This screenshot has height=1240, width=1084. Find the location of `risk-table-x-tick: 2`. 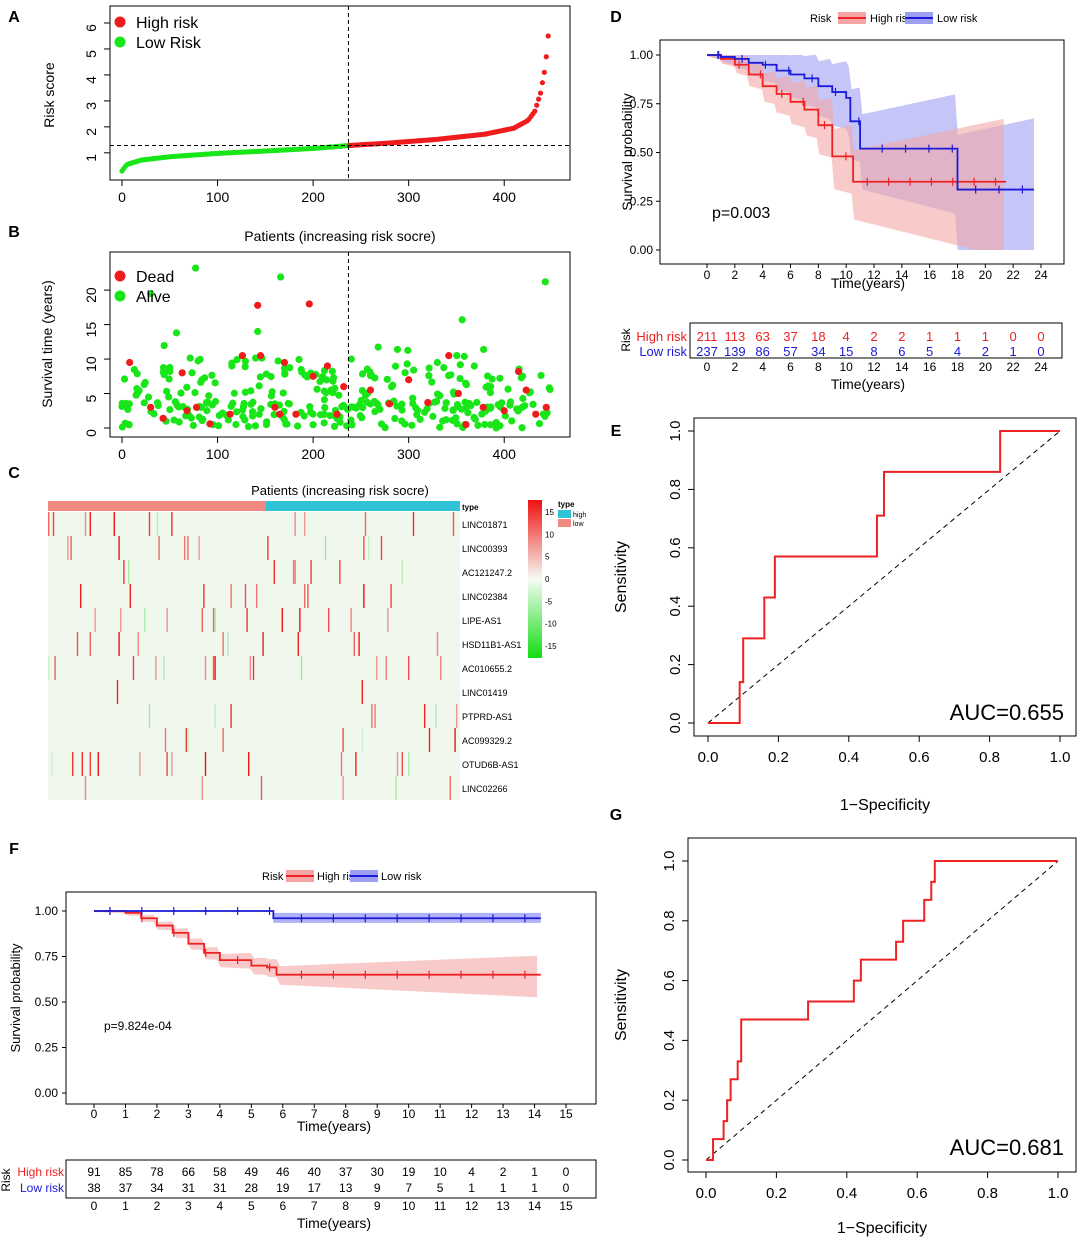

risk-table-x-tick: 2 is located at coordinates (734, 367).